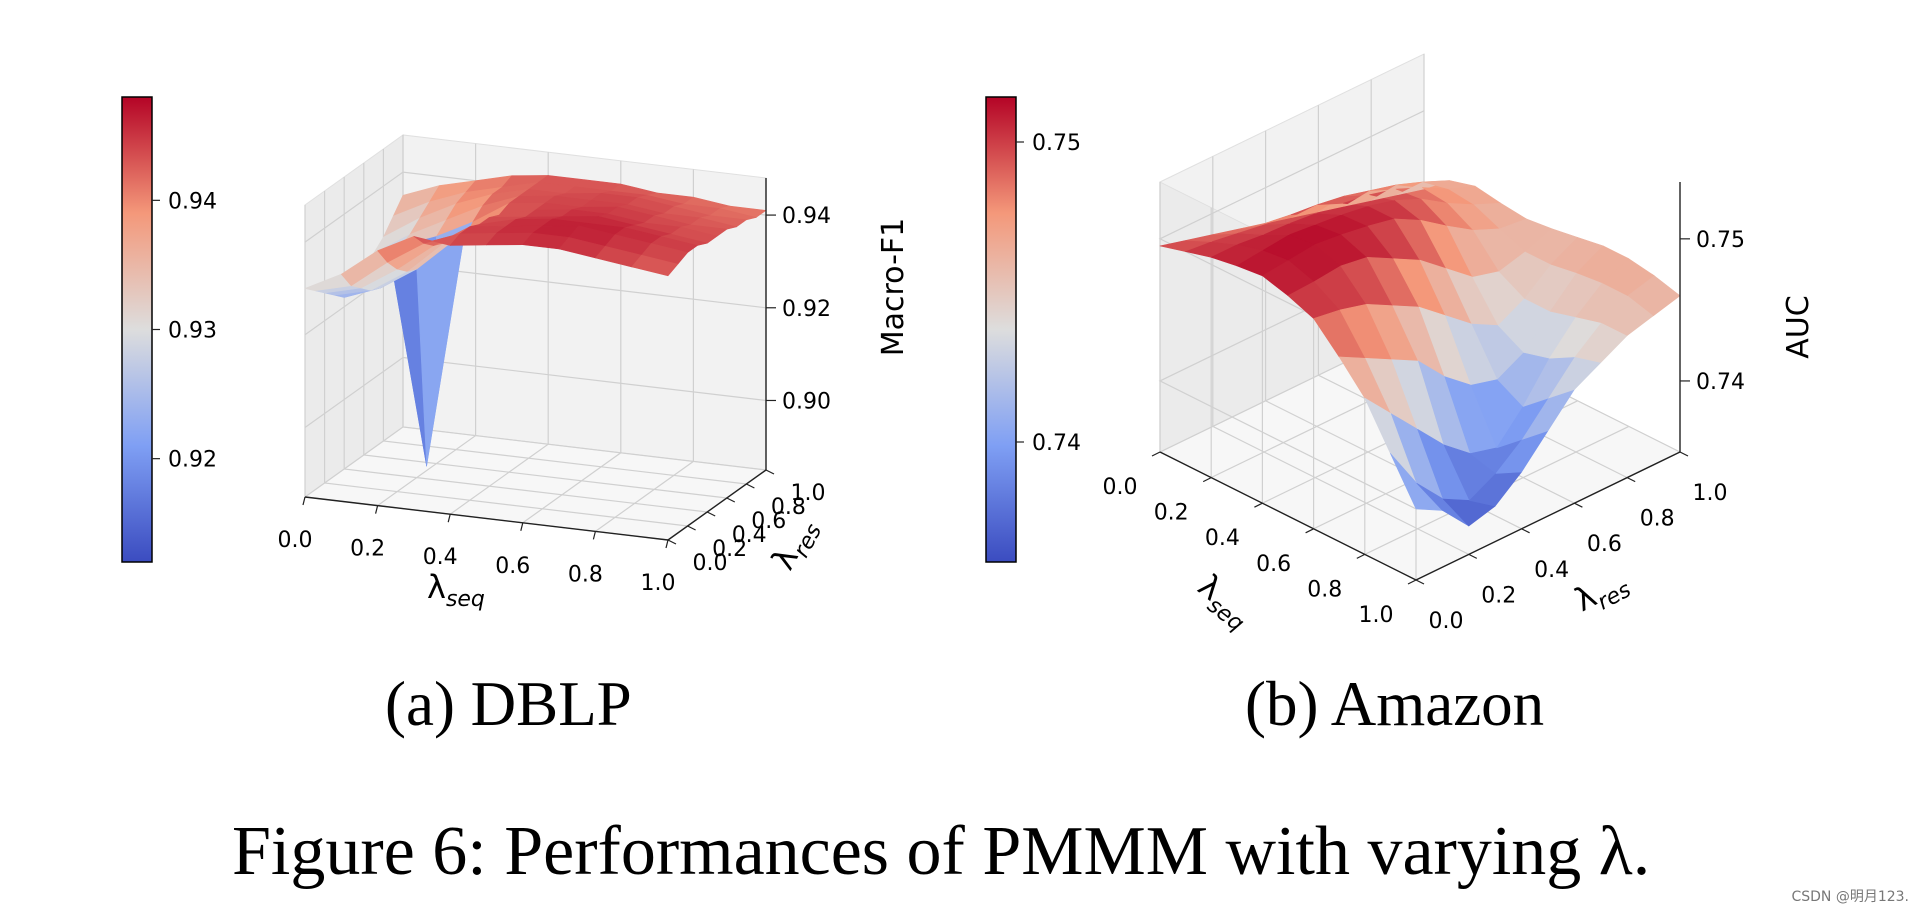 This screenshot has height=913, width=1921. What do you see at coordinates (1601, 593) in the screenshot?
I see `y-axis-label-amazon: λres` at bounding box center [1601, 593].